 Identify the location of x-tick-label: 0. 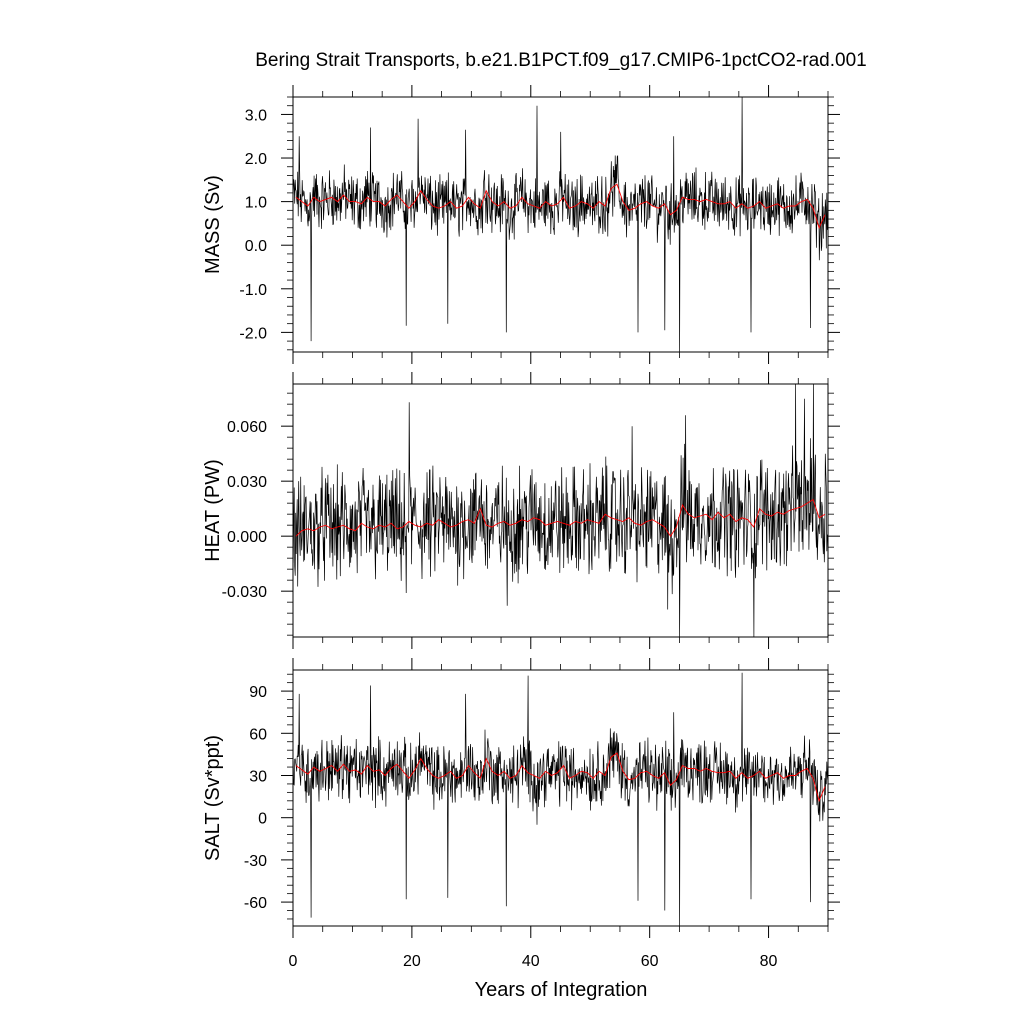
(293, 961).